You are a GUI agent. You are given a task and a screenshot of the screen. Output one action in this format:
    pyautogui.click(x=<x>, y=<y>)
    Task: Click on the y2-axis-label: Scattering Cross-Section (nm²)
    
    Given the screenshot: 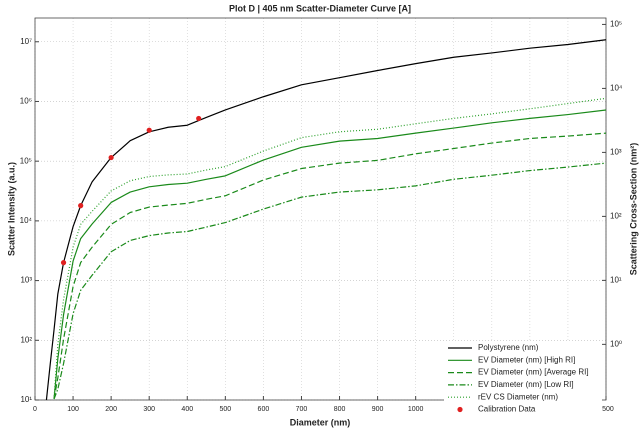 What is the action you would take?
    pyautogui.click(x=633, y=209)
    